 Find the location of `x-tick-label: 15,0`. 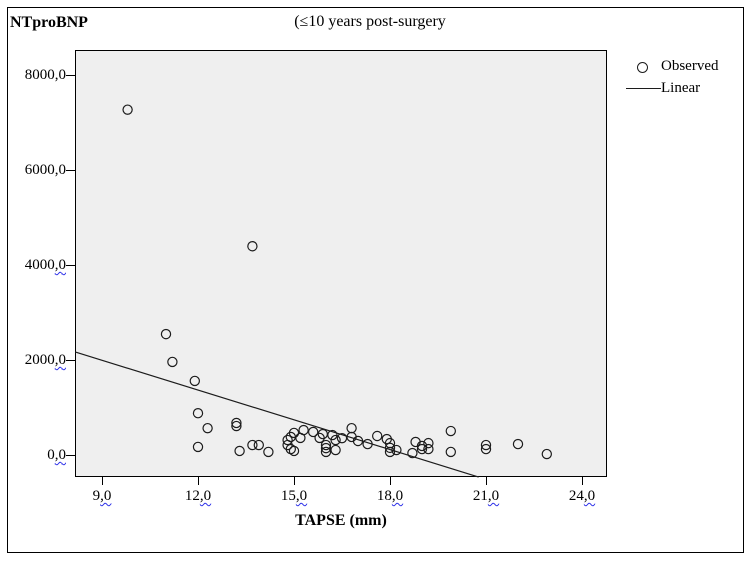

x-tick-label: 15,0 is located at coordinates (294, 496).